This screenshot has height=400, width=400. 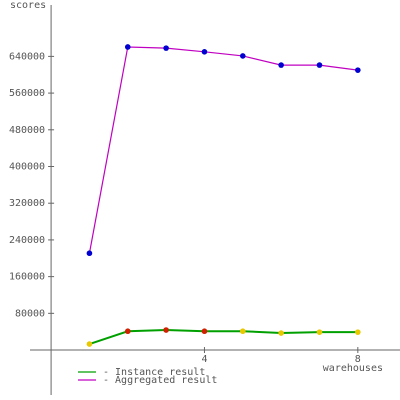 What do you see at coordinates (353, 368) in the screenshot?
I see `x-axis-label: warehouses` at bounding box center [353, 368].